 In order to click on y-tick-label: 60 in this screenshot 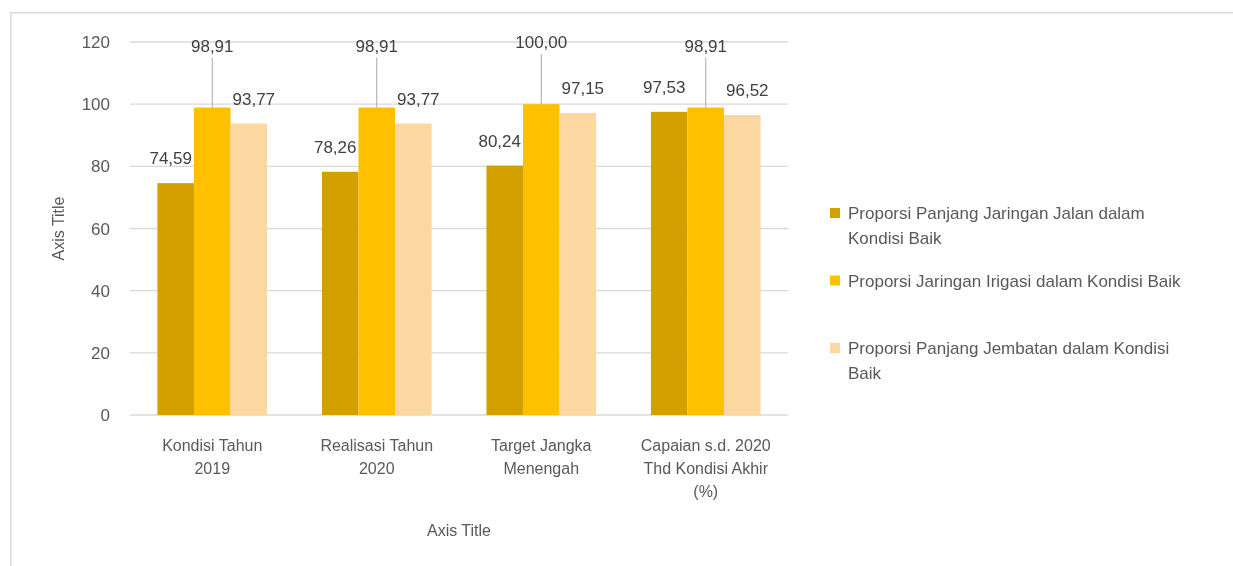, I will do `click(100, 228)`.